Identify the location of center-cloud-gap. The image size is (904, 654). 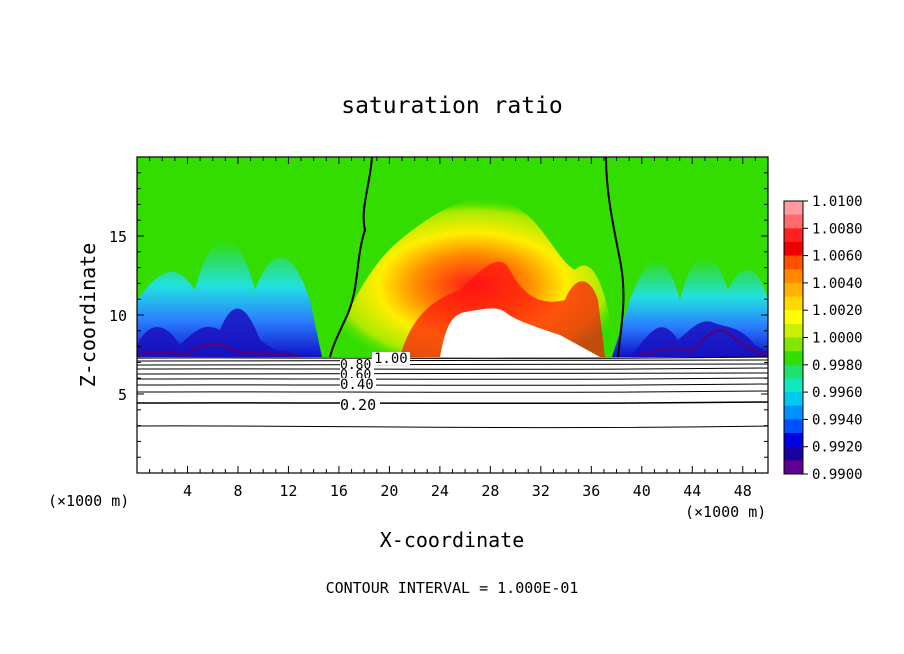
(520, 332).